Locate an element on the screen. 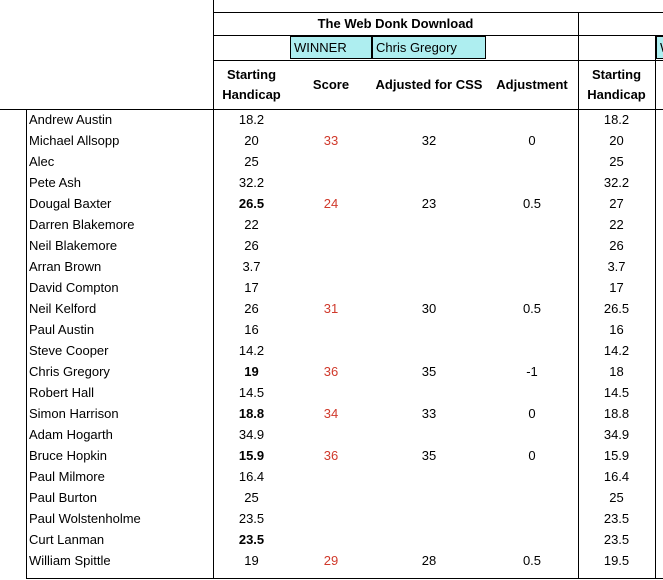  next-handicap: 16 is located at coordinates (616, 329).